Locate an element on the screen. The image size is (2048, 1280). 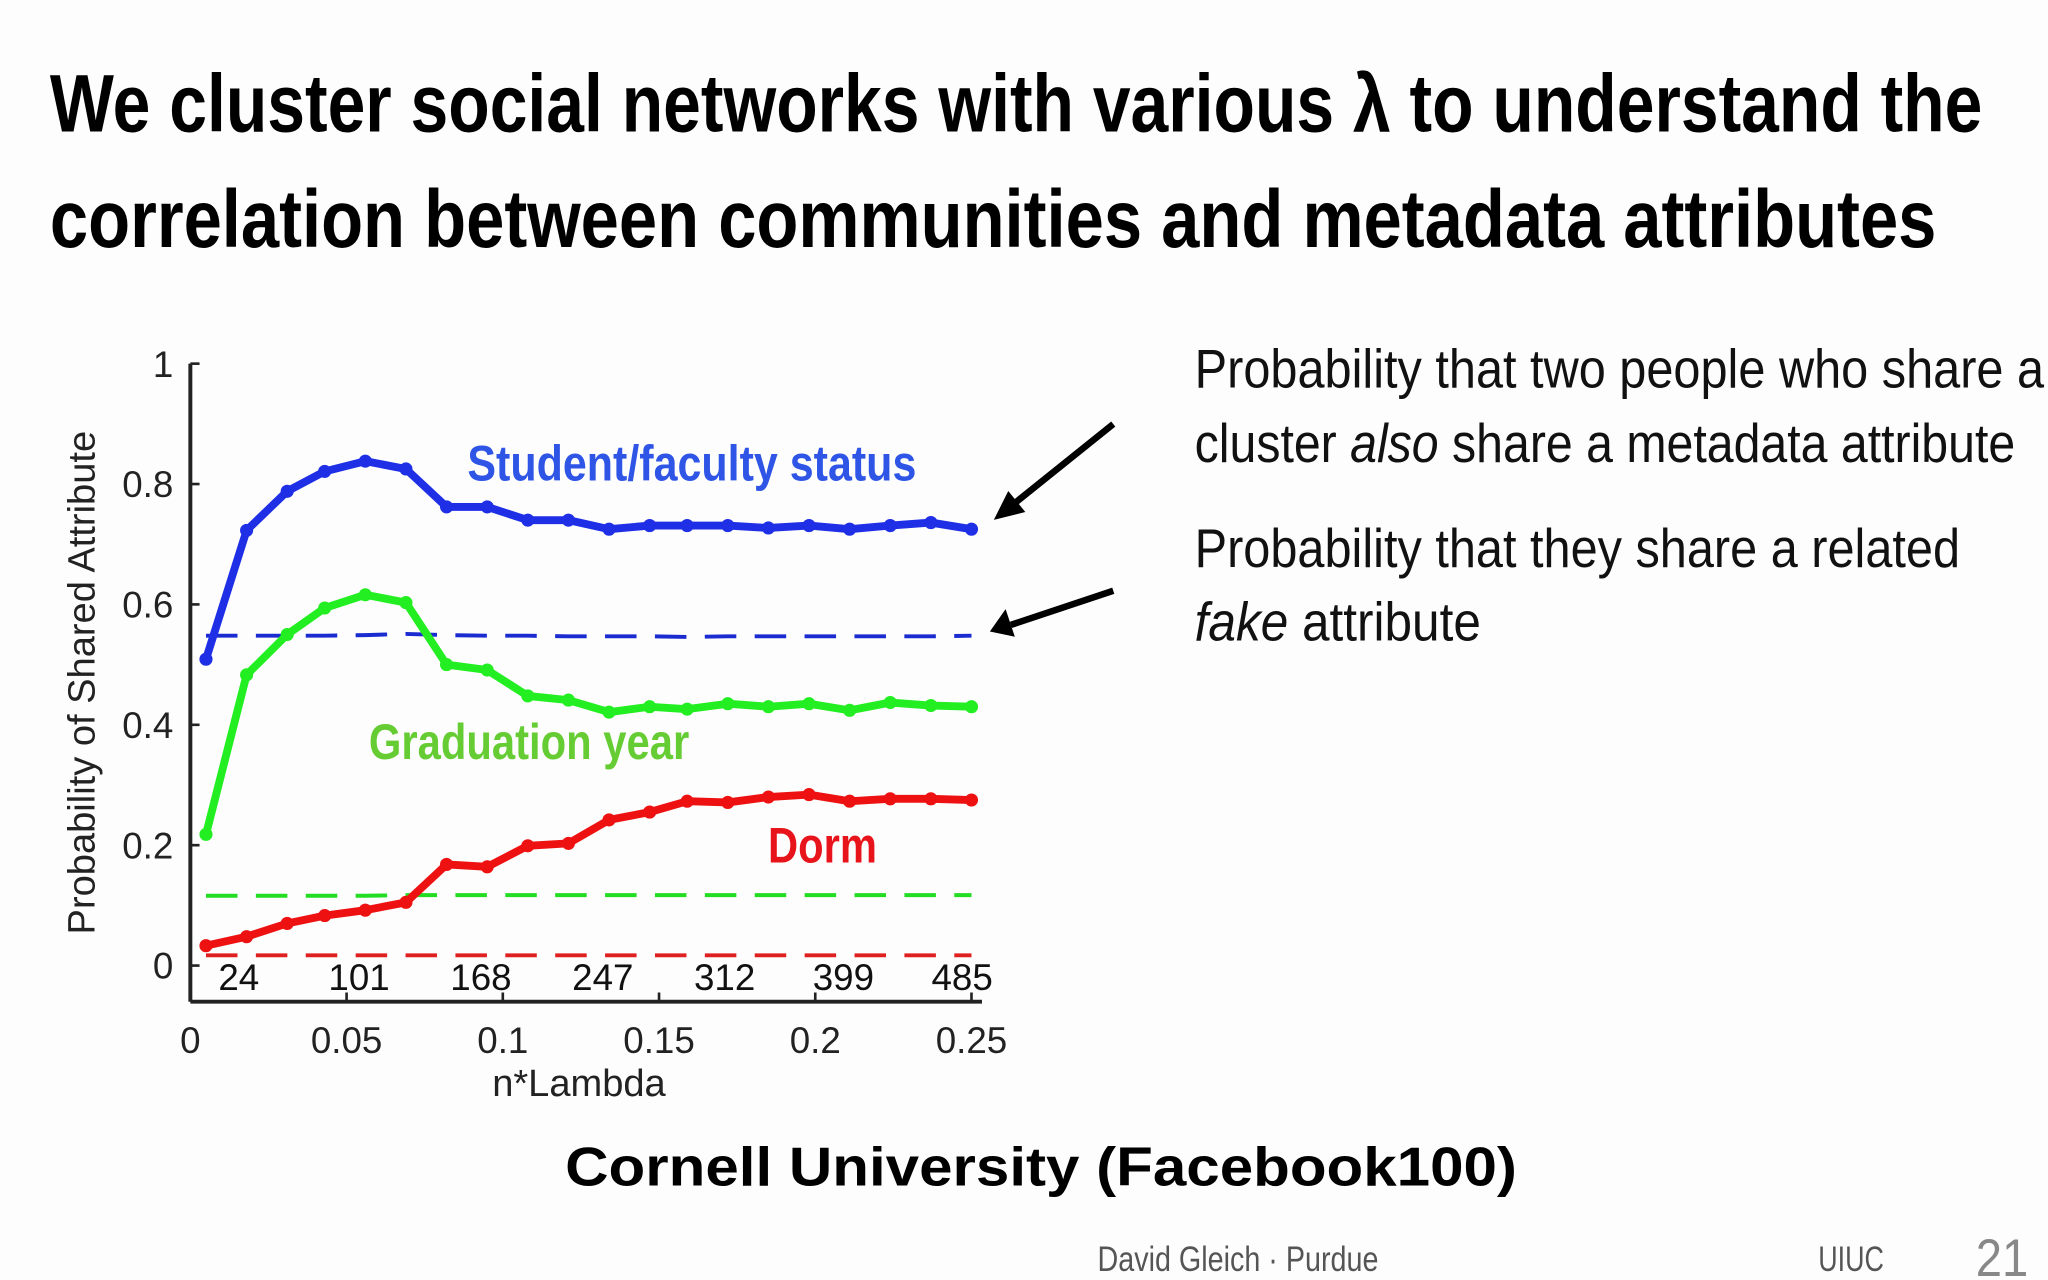
y-tick-label: 1 is located at coordinates (163, 364).